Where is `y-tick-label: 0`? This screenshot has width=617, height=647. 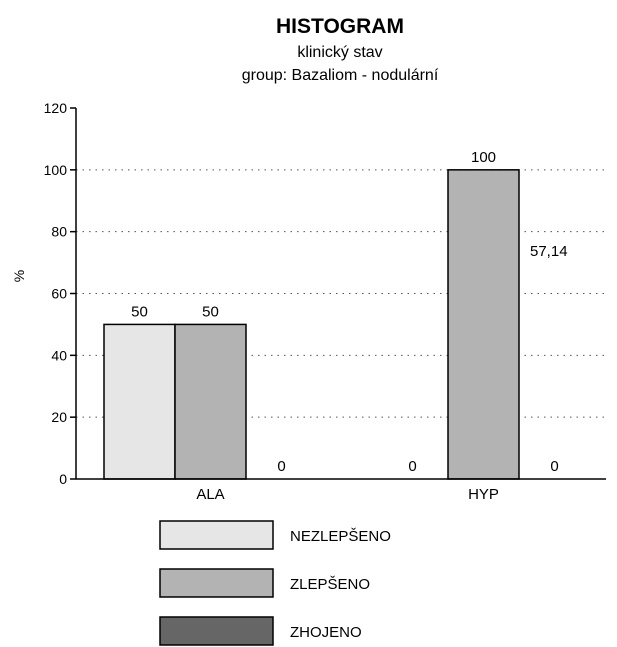
y-tick-label: 0 is located at coordinates (63, 479).